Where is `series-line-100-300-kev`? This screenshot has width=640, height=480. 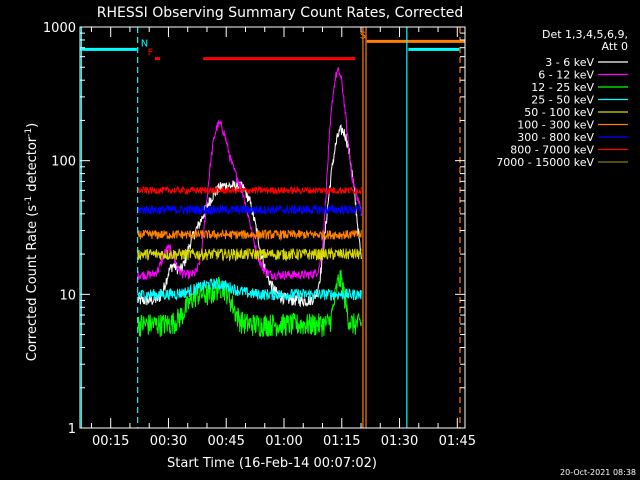
series-line-100-300-kev is located at coordinates (249, 235).